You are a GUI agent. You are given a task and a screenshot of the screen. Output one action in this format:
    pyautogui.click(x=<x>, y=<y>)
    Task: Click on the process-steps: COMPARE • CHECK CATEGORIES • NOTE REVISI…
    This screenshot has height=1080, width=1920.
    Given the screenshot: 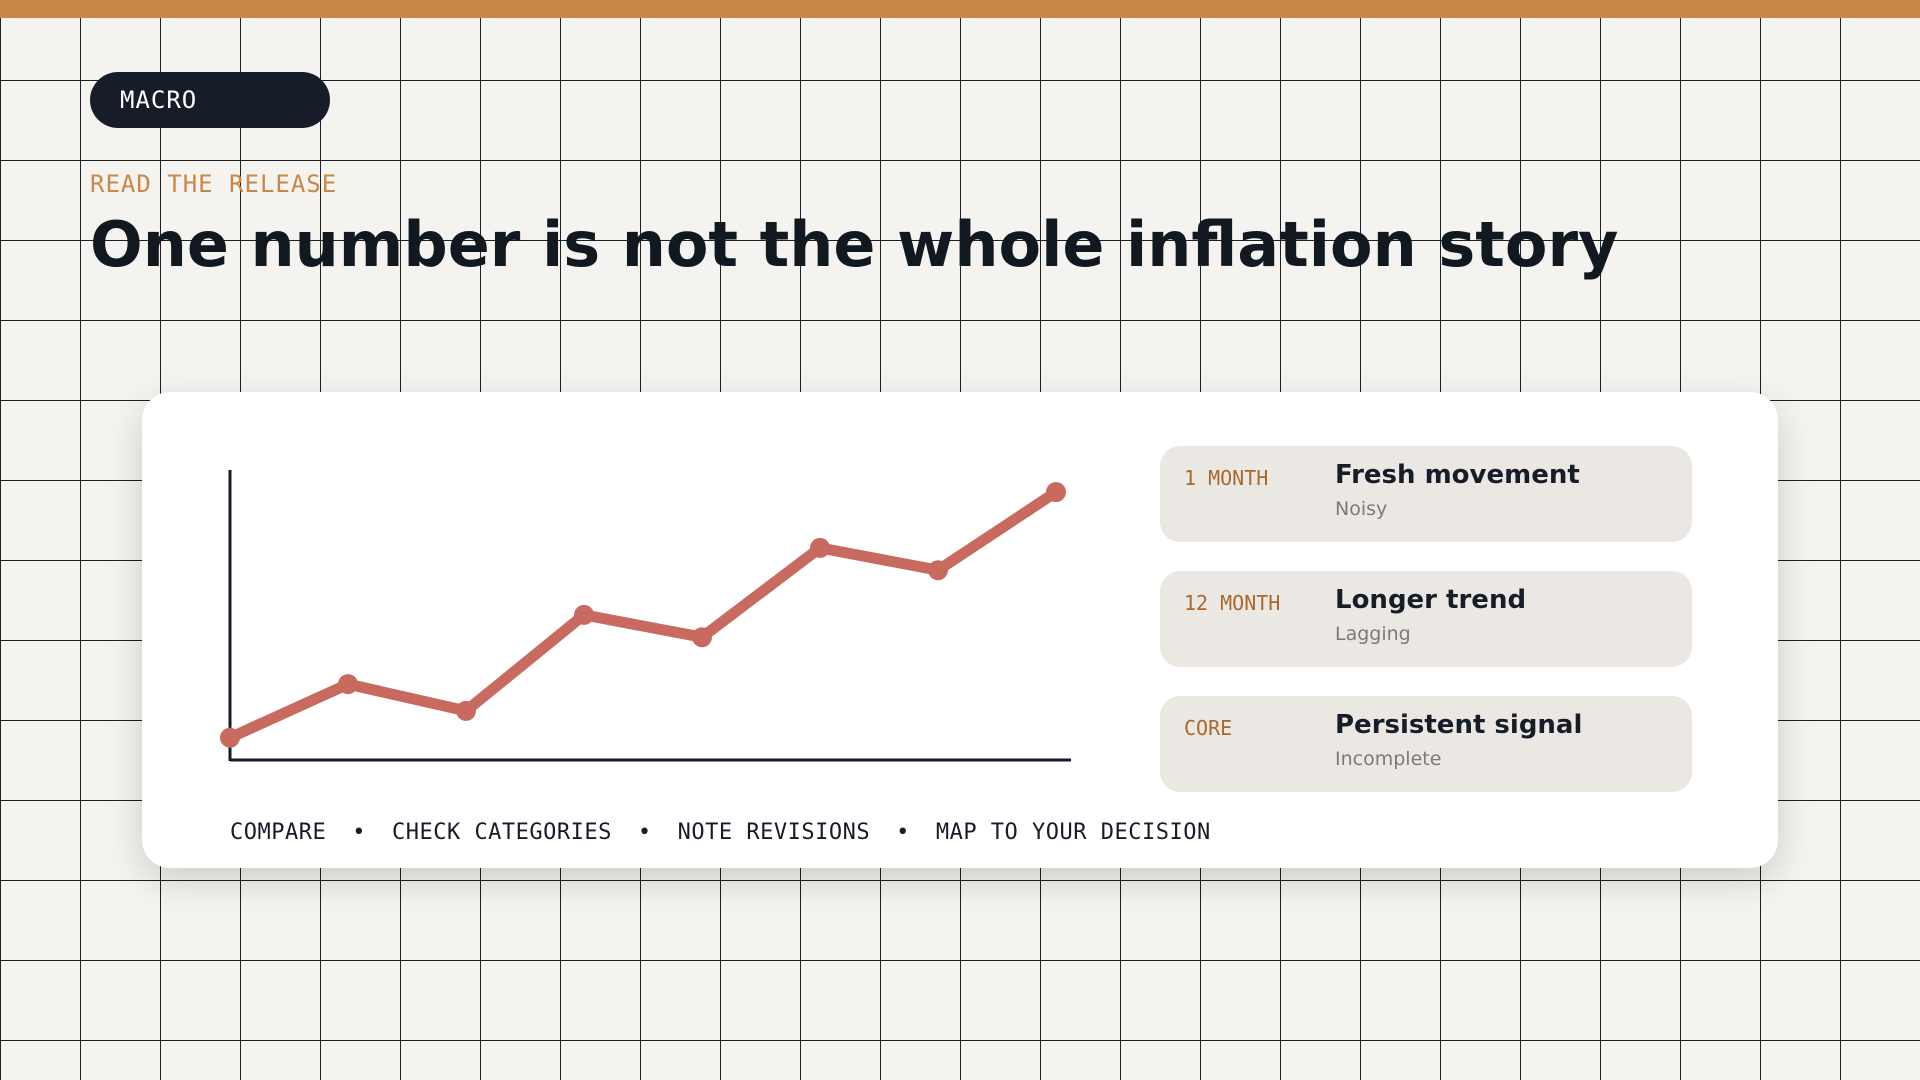 What is the action you would take?
    pyautogui.click(x=720, y=832)
    